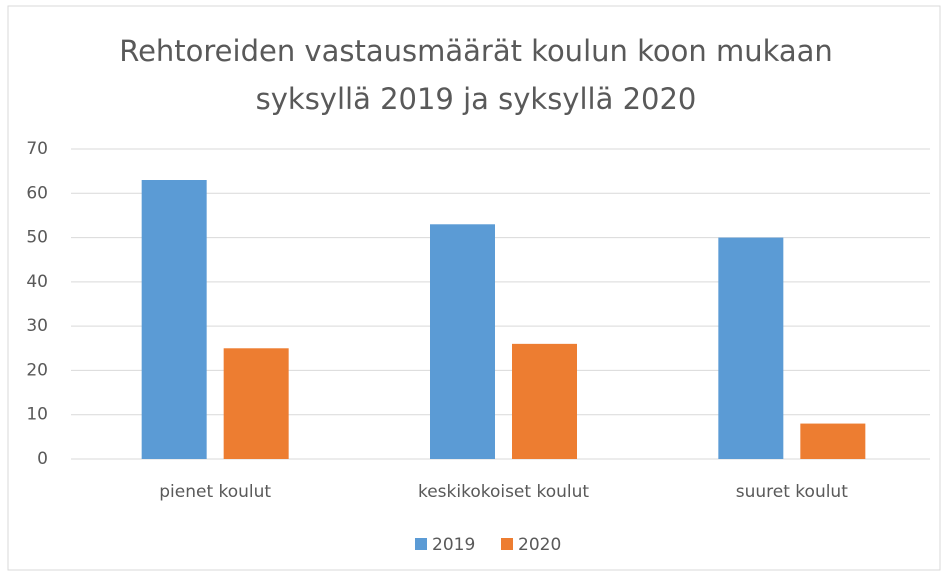 The image size is (952, 578). Describe the element at coordinates (37, 282) in the screenshot. I see `y-tick-label: 40` at that location.